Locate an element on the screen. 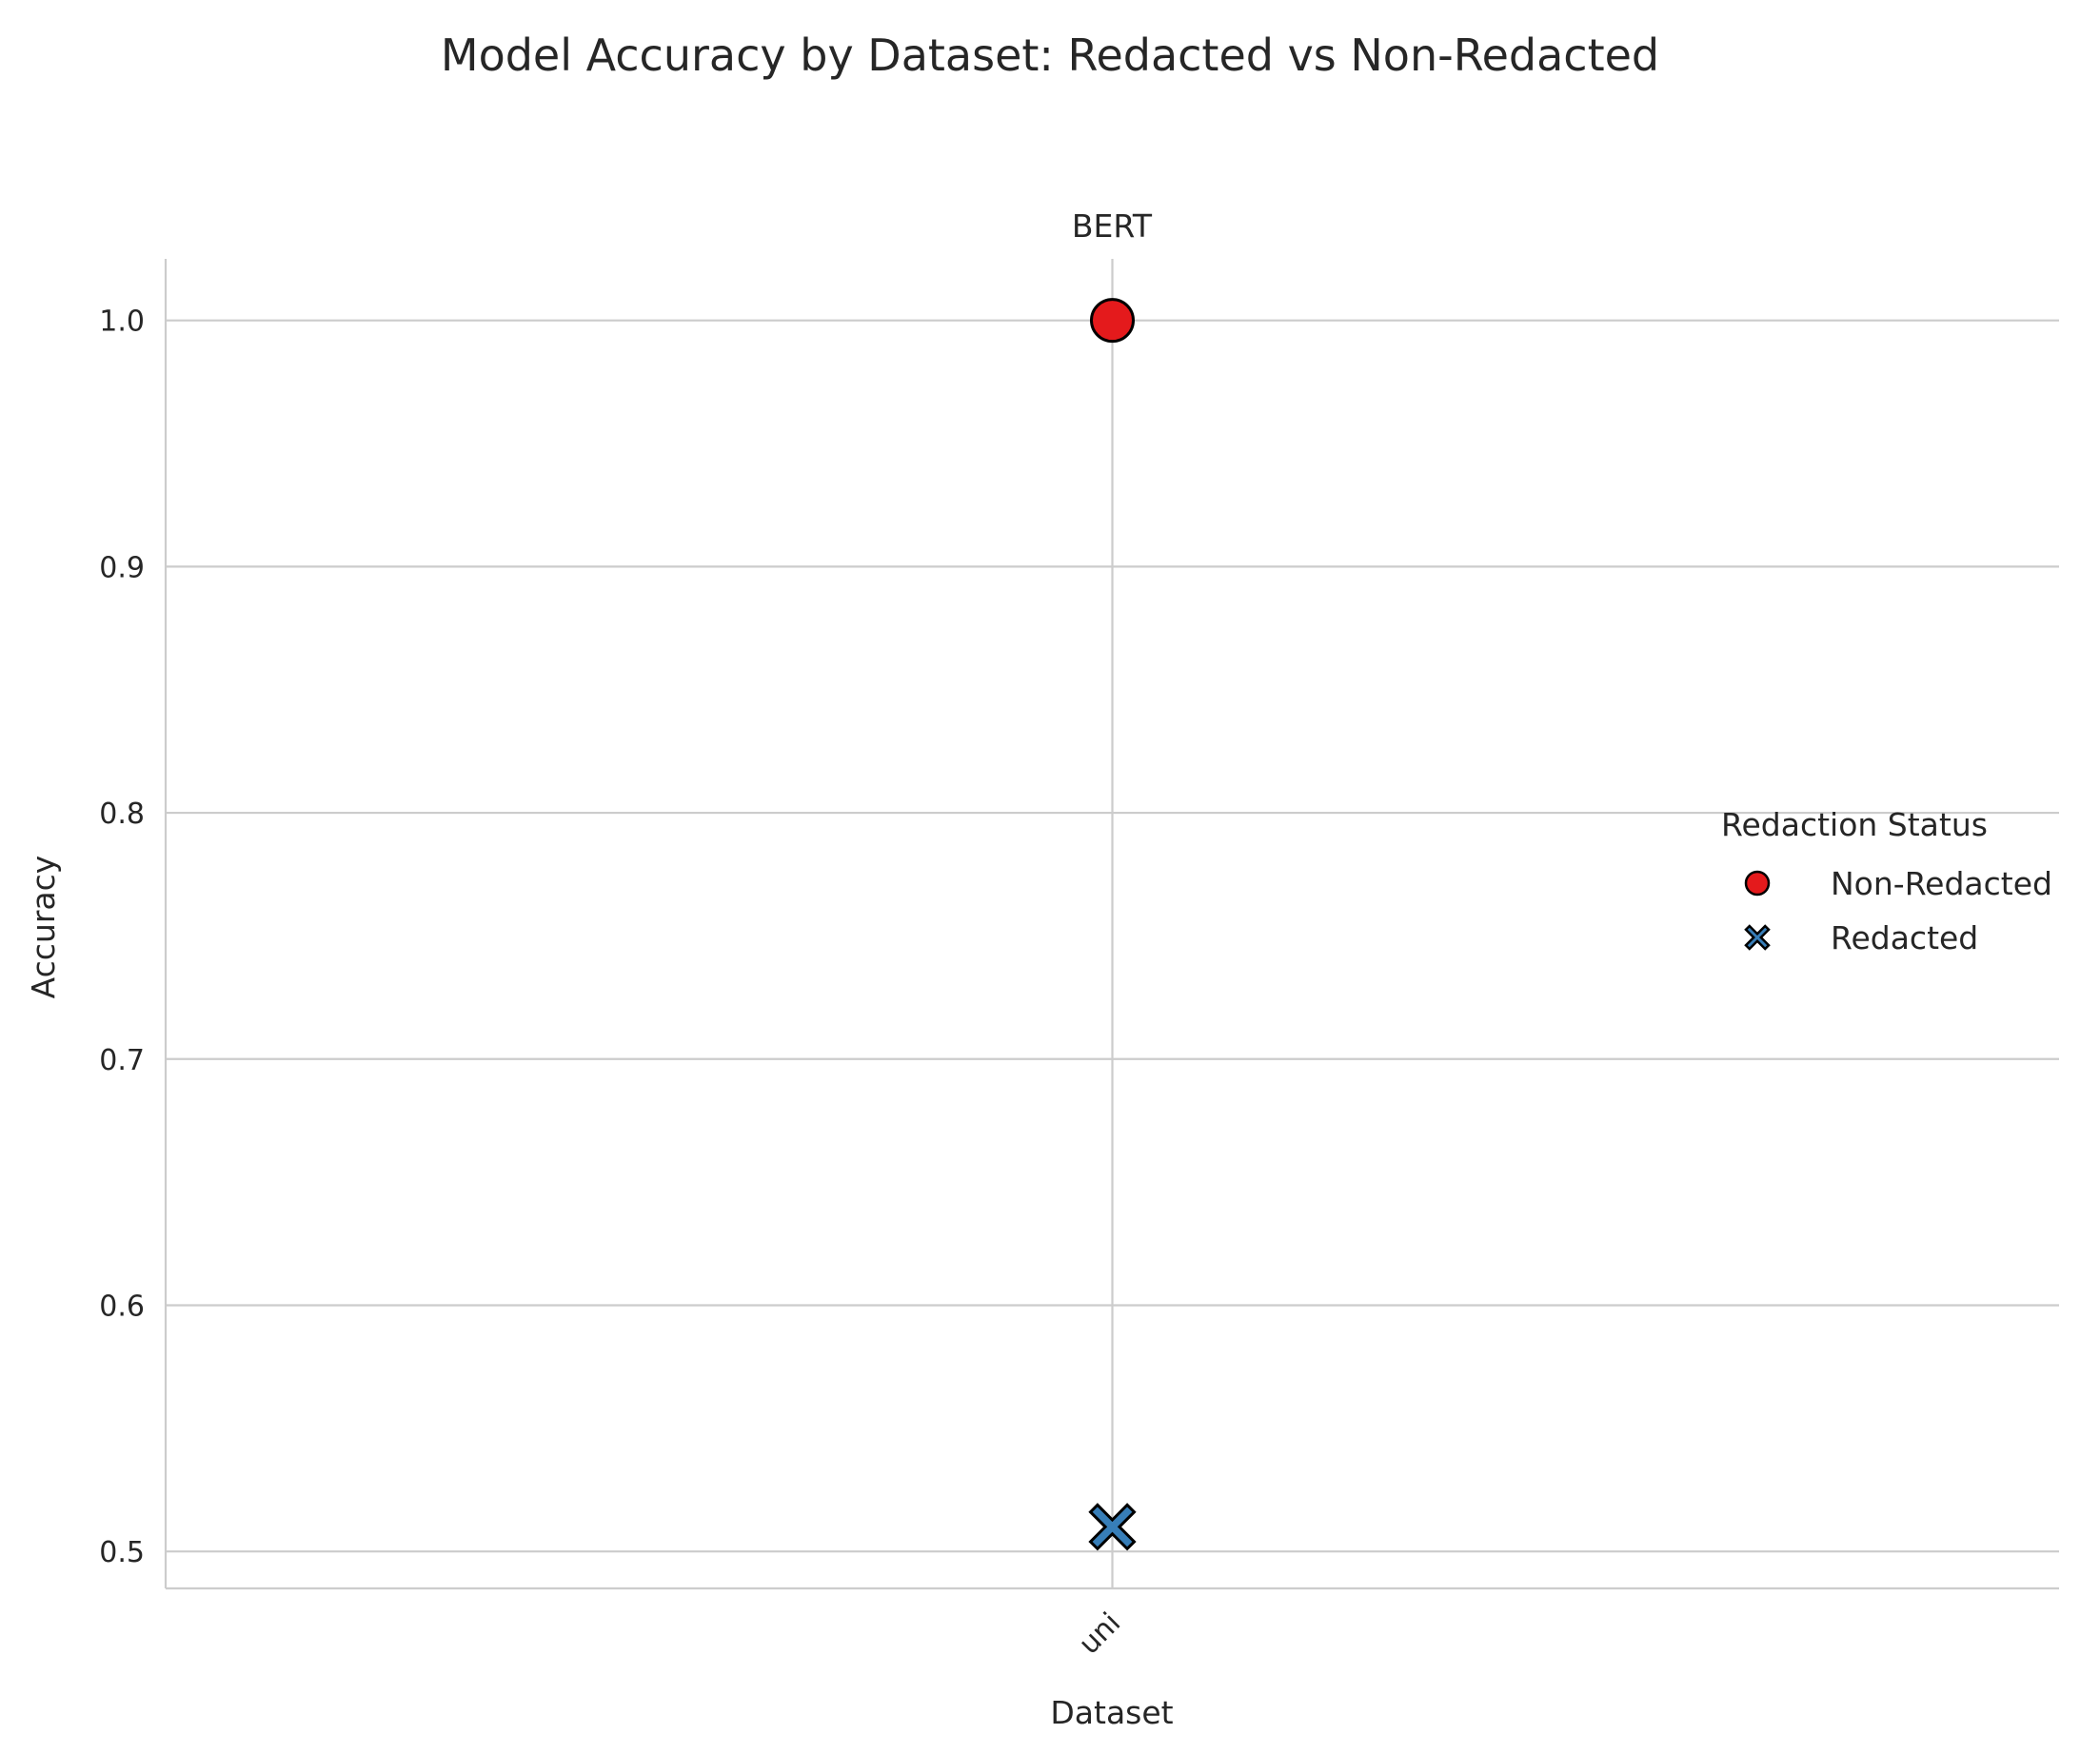 The height and width of the screenshot is (1754, 2100). y-tick-label: 0.5 is located at coordinates (122, 1552).